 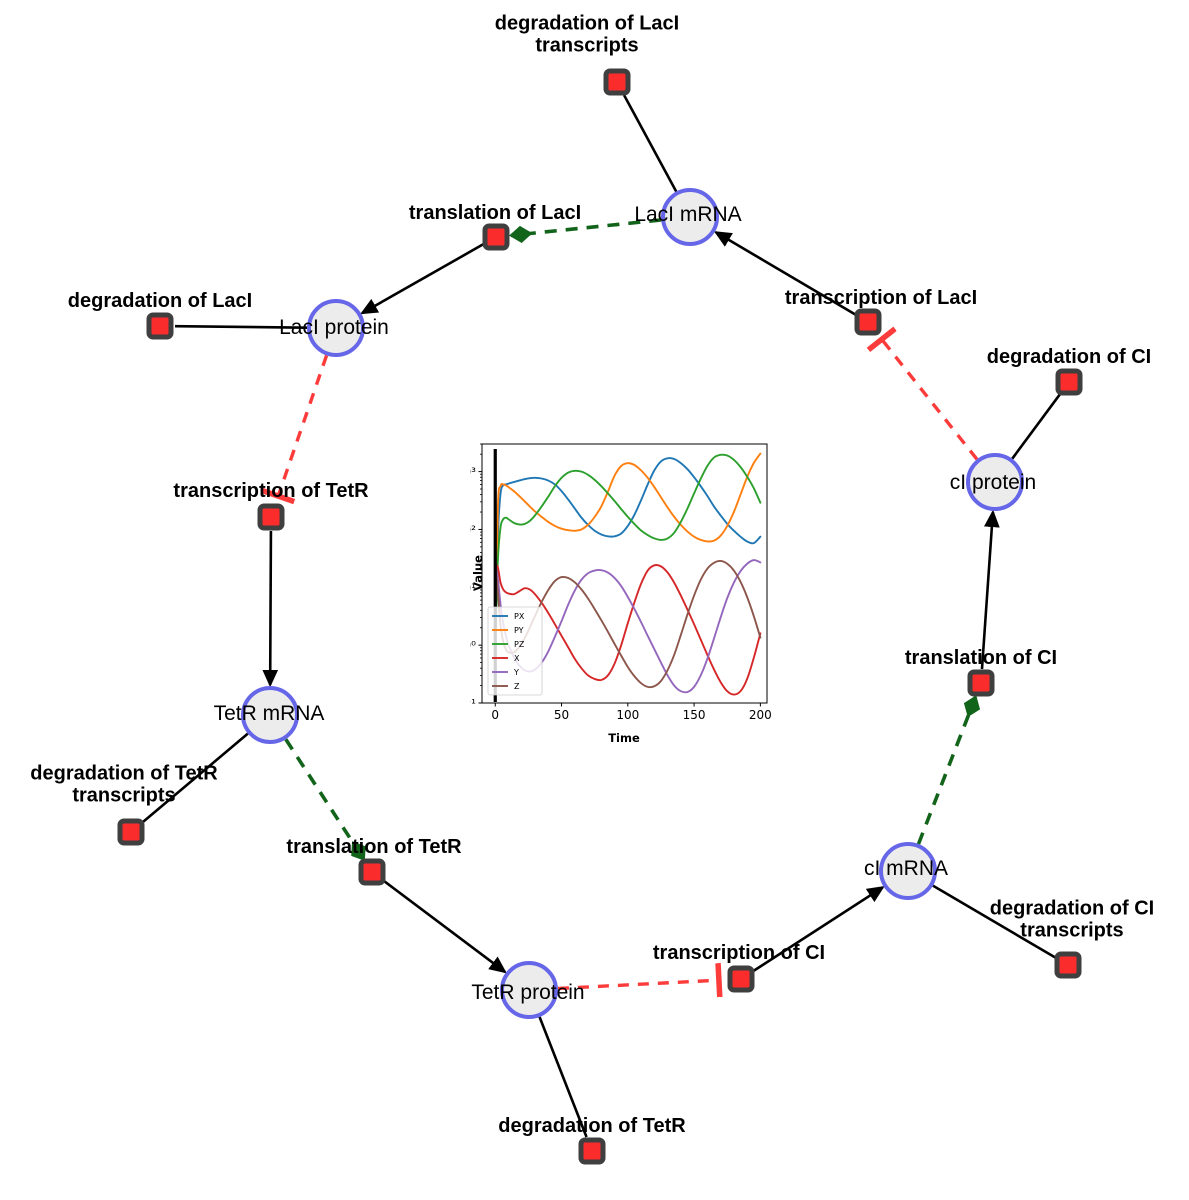 What do you see at coordinates (473, 588) in the screenshot?
I see `y-tick-label: 10¹` at bounding box center [473, 588].